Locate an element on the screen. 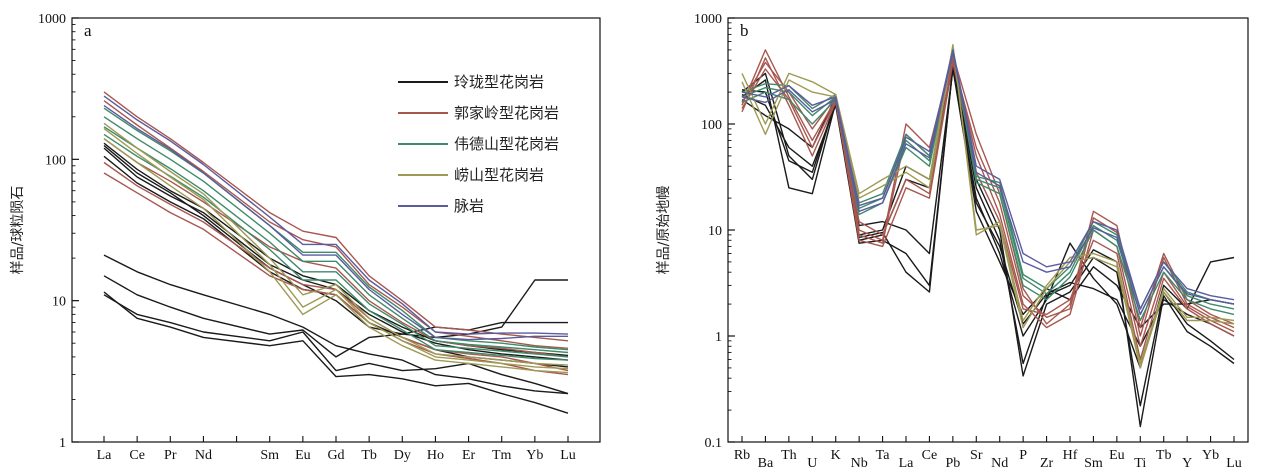 The height and width of the screenshot is (474, 1262). x-tick-label-P: P is located at coordinates (1023, 455).